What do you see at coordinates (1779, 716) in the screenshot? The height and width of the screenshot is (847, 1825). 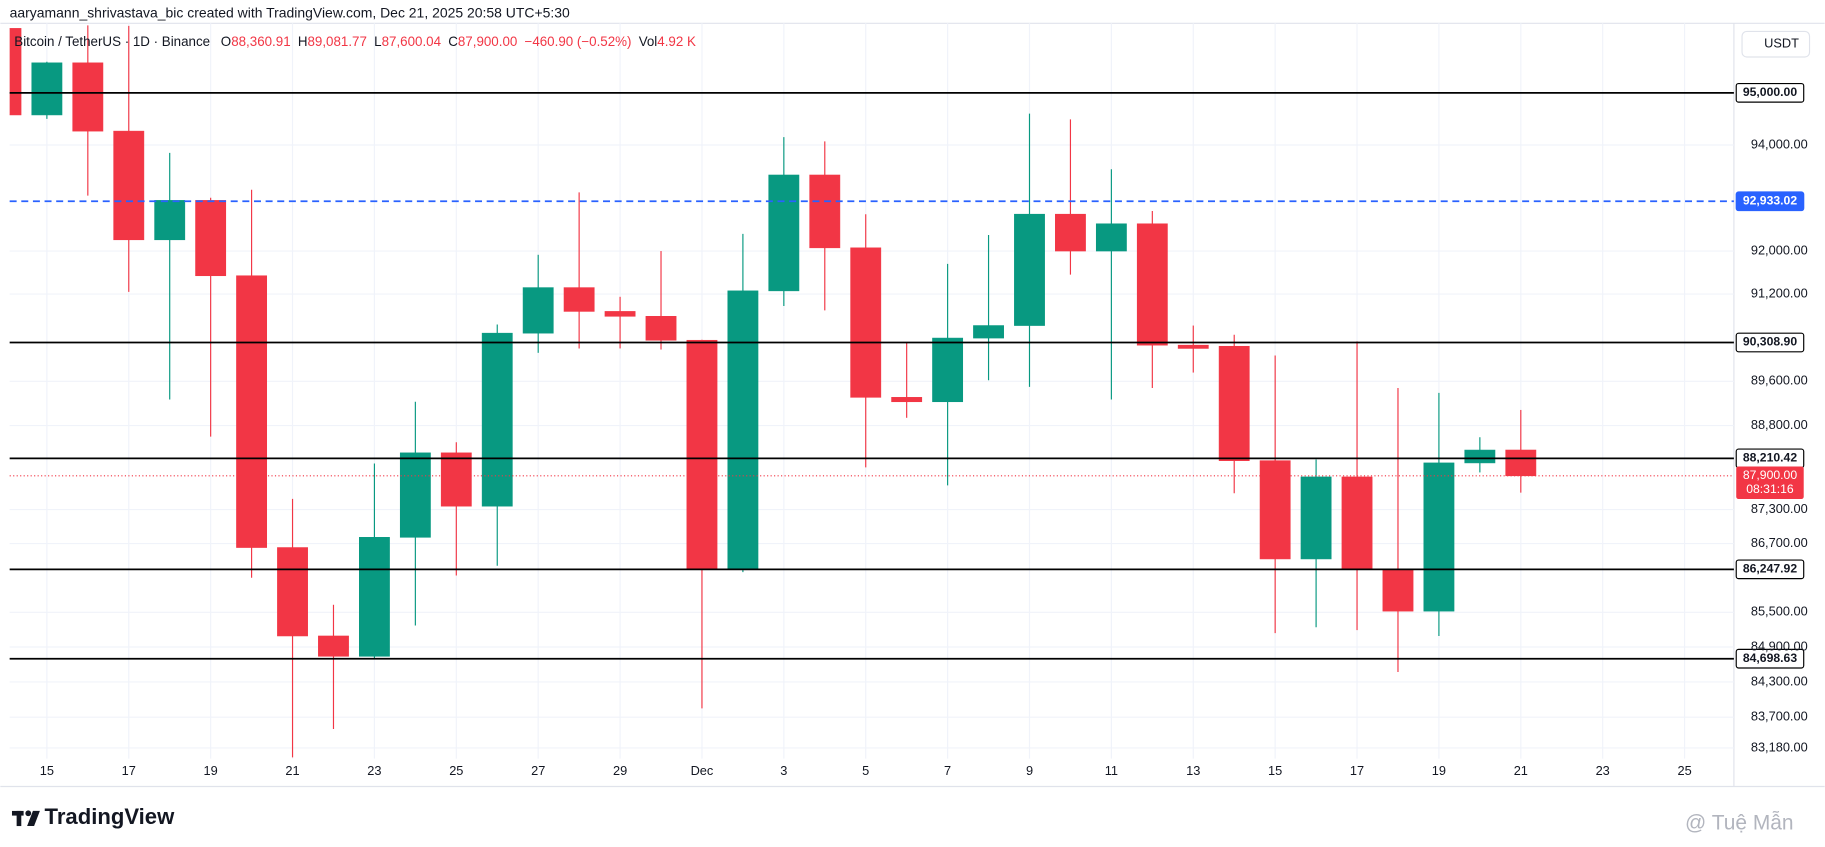 I see `y-tick-label: 83,700.00` at bounding box center [1779, 716].